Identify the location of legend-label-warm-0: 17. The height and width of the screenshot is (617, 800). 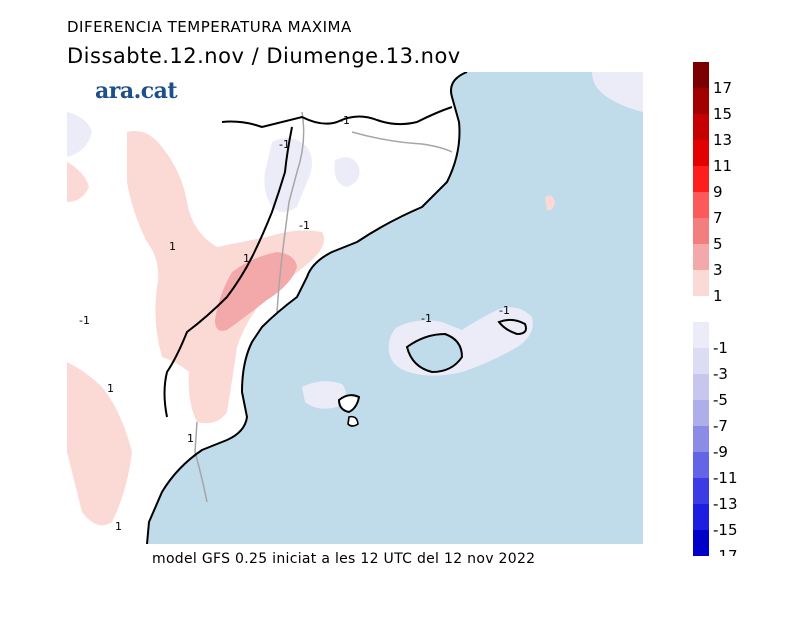
(722, 88).